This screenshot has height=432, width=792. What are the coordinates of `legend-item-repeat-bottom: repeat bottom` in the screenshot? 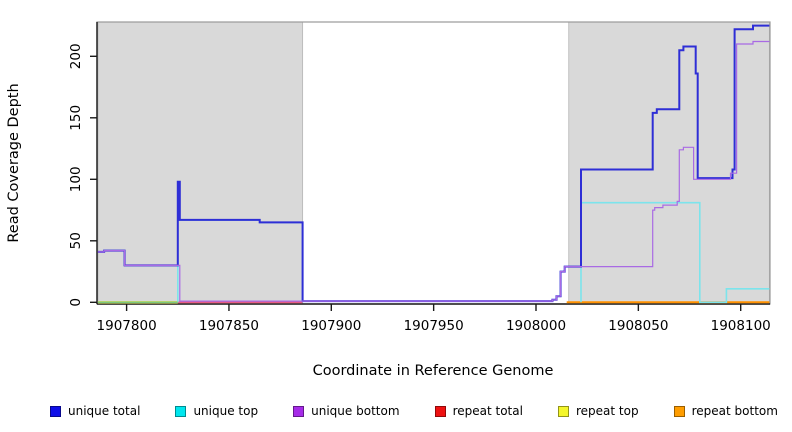 It's located at (725, 411).